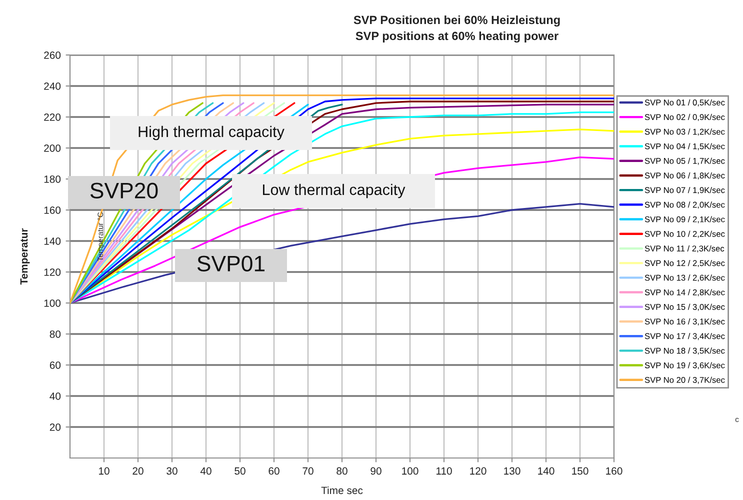 Image resolution: width=743 pixels, height=500 pixels. Describe the element at coordinates (206, 471) in the screenshot. I see `x-tick-label: 40` at that location.